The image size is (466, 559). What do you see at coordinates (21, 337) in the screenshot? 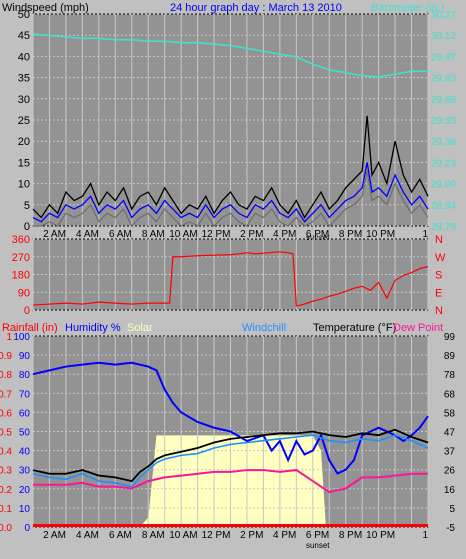
I see `humidity-tick-label: 100` at bounding box center [21, 337].